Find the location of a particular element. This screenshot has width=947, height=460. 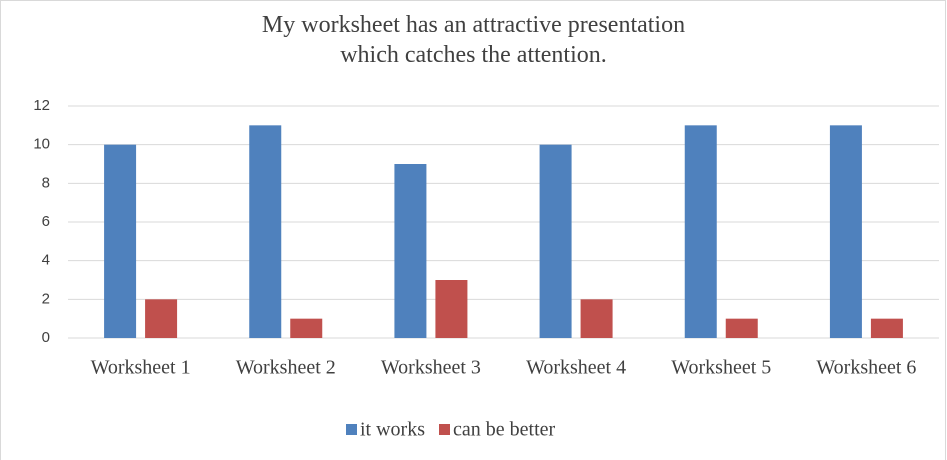

legend-label: can be better is located at coordinates (504, 430).